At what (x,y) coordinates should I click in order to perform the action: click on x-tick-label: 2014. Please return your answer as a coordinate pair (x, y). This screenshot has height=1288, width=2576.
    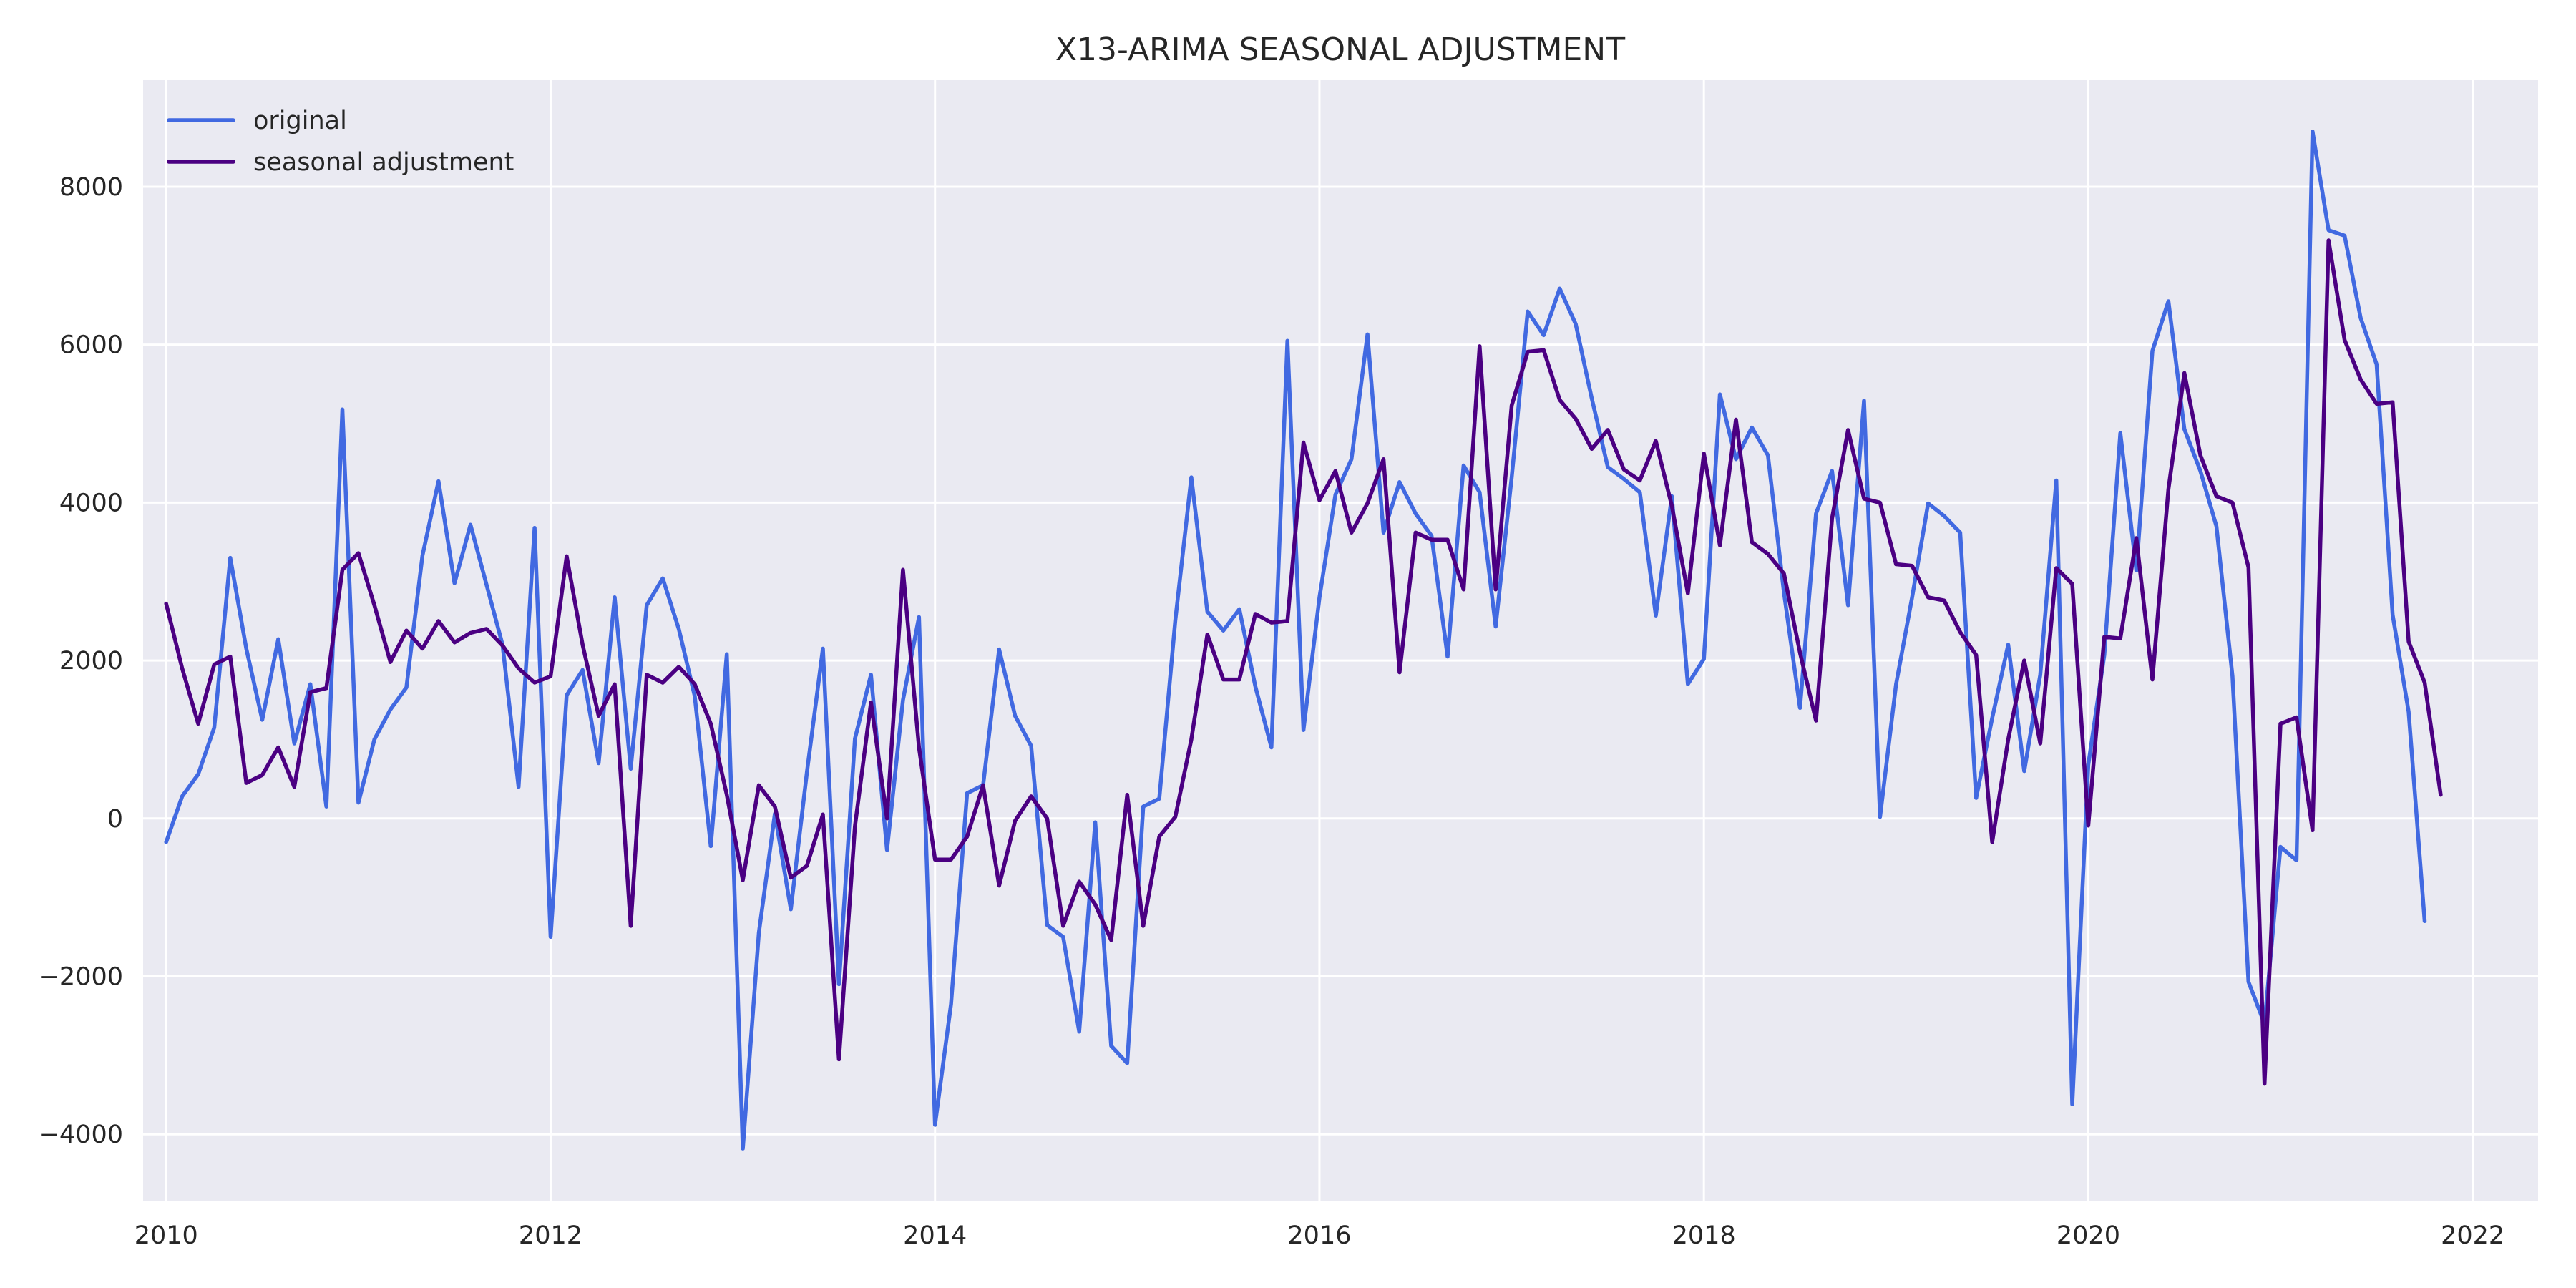
    Looking at the image, I should click on (935, 1235).